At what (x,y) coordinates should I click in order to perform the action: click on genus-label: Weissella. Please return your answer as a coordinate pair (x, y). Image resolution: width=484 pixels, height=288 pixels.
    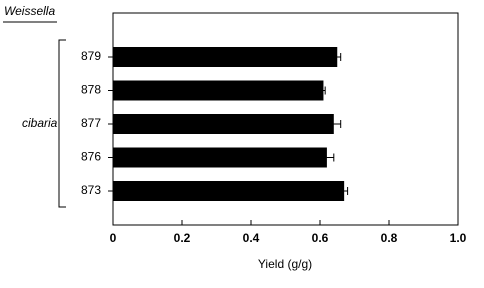
    Looking at the image, I should click on (29, 11).